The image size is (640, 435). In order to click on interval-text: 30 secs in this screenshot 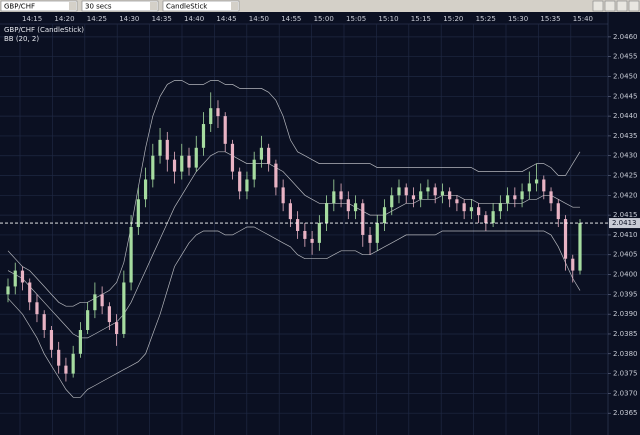, I will do `click(98, 7)`.